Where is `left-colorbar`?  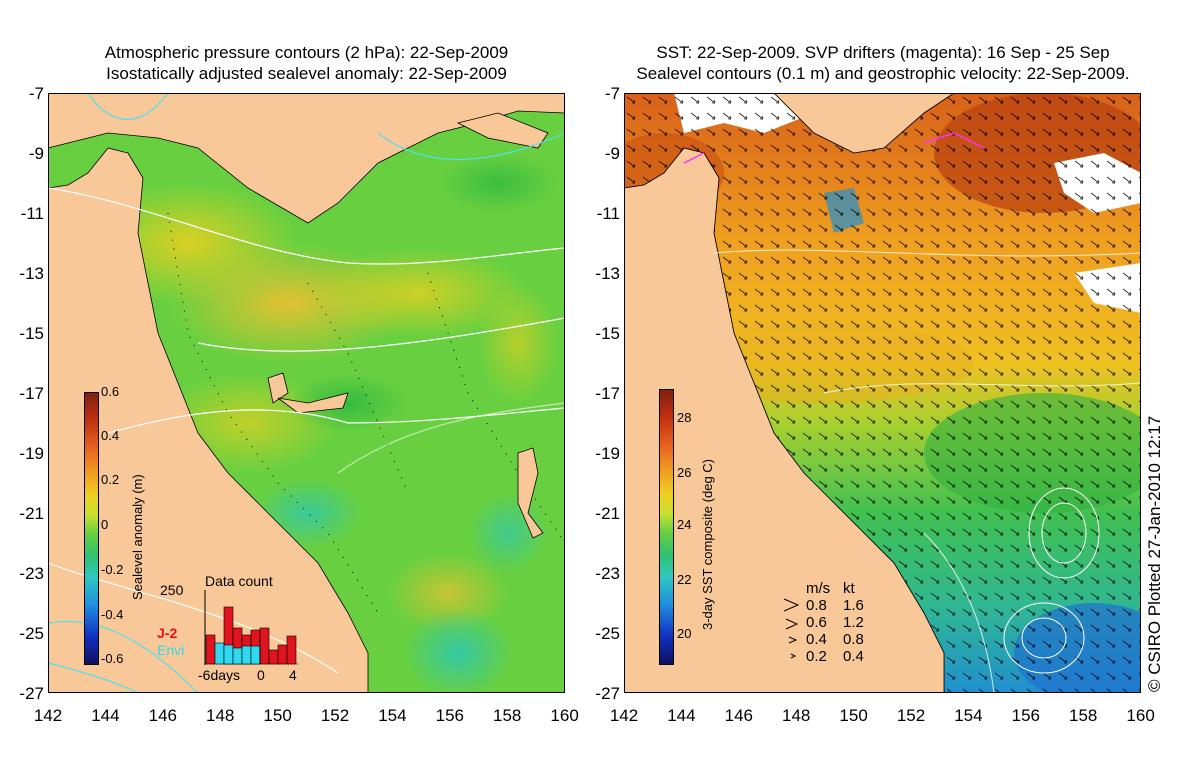 left-colorbar is located at coordinates (91, 528).